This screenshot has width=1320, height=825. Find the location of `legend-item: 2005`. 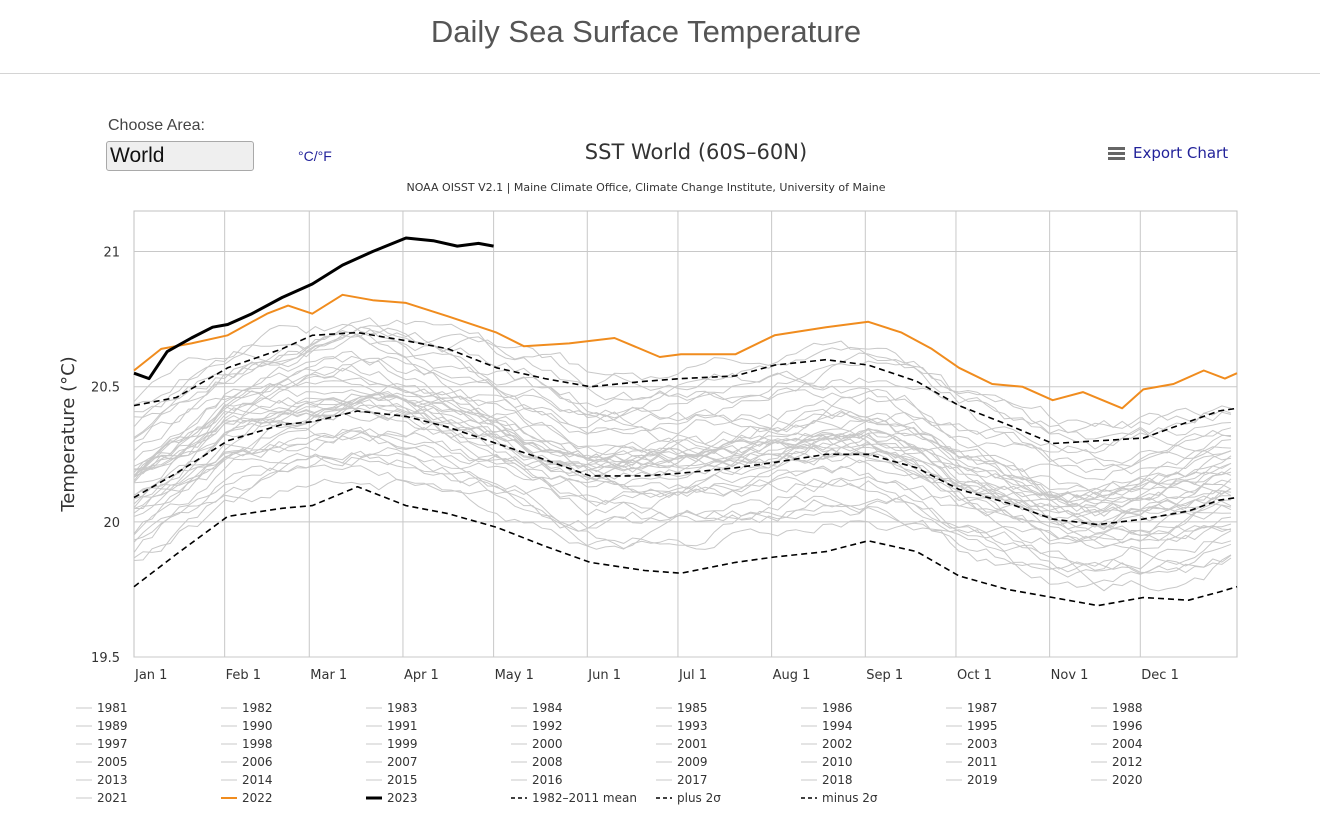

legend-item: 2005 is located at coordinates (102, 762).